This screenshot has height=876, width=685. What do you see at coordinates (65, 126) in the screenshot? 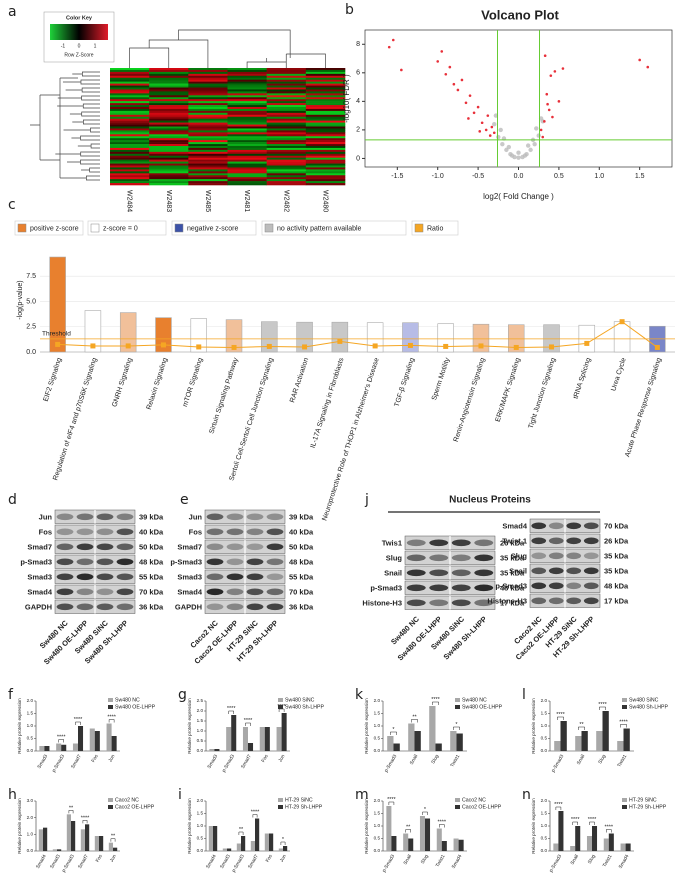
I see `dendrogram-left` at bounding box center [65, 126].